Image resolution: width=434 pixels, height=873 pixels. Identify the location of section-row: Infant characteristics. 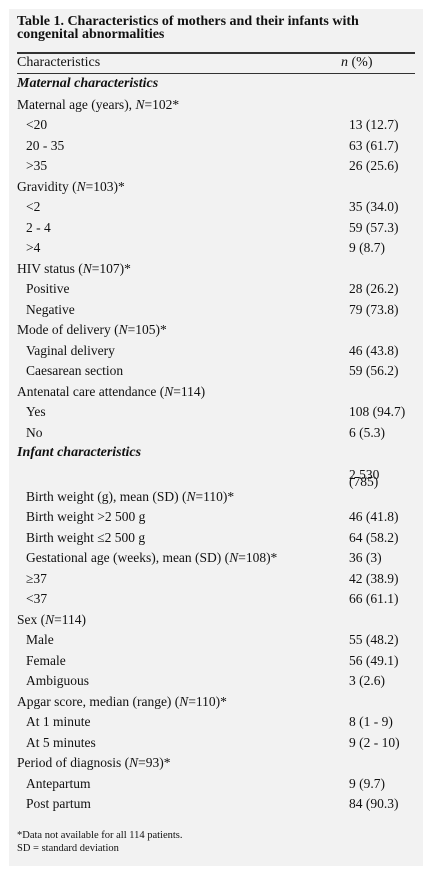
(216, 453).